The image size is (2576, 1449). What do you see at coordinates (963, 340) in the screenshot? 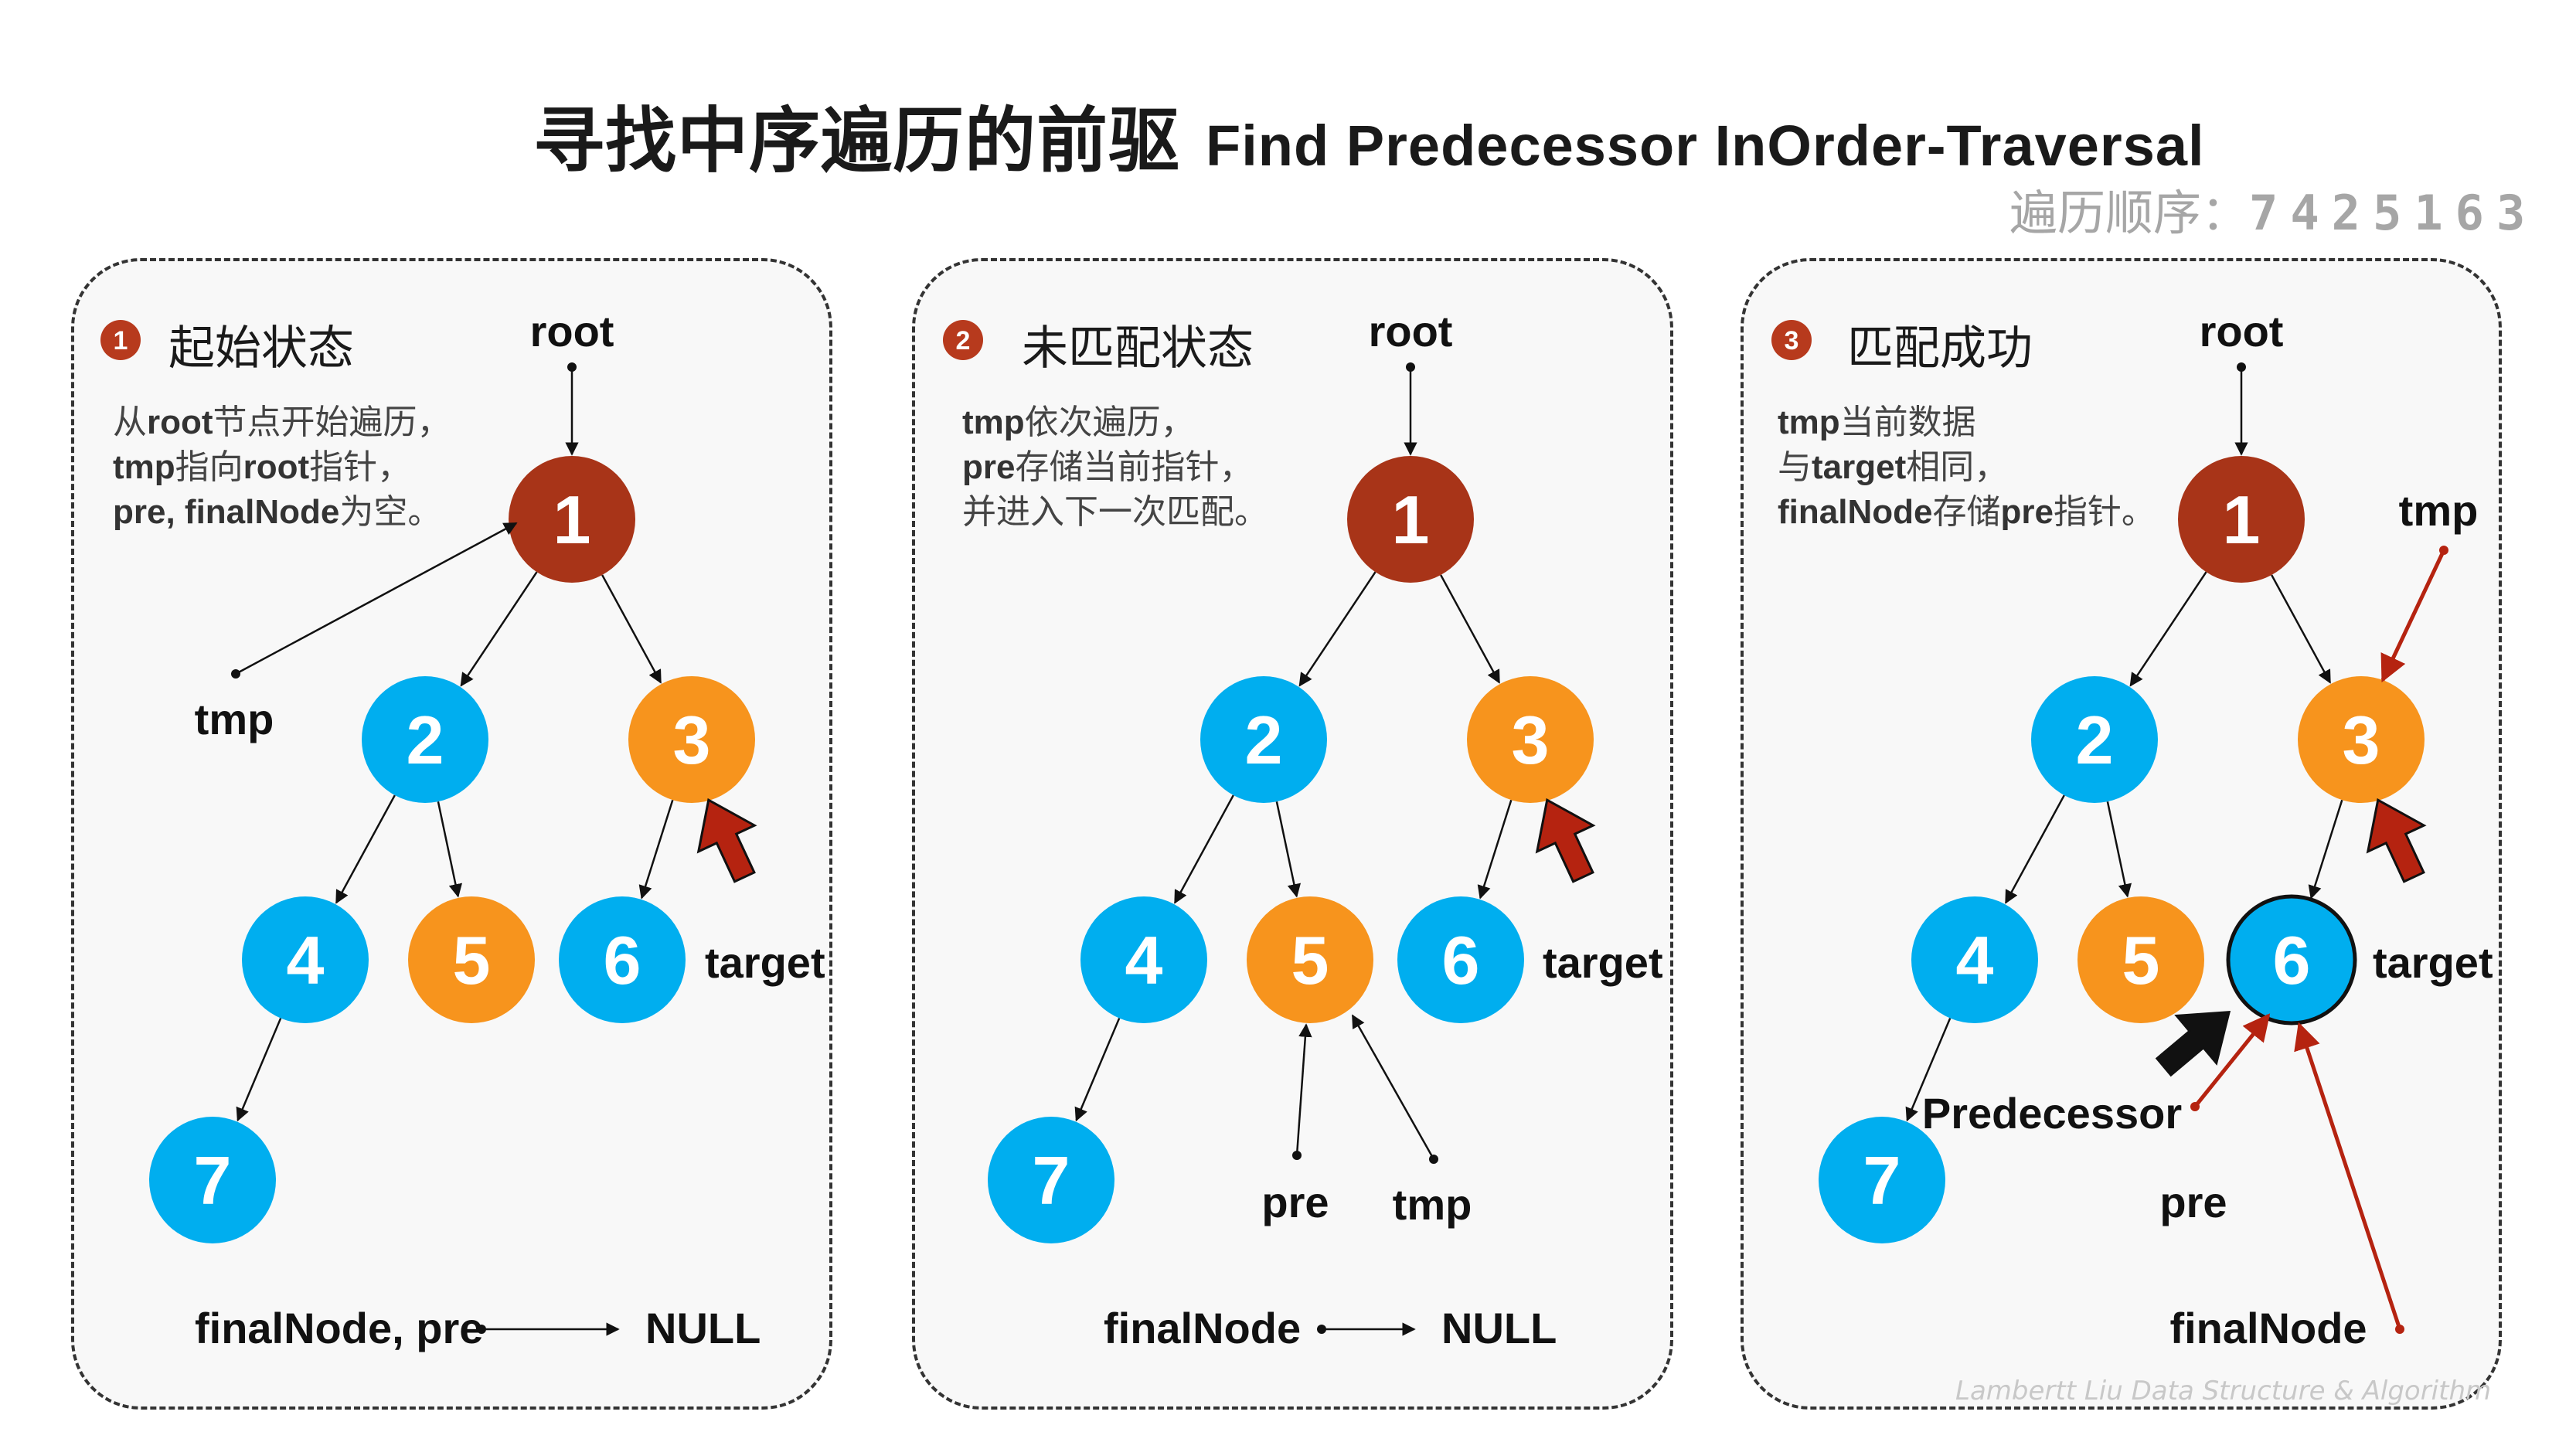
I see `step-badge-number: 2` at bounding box center [963, 340].